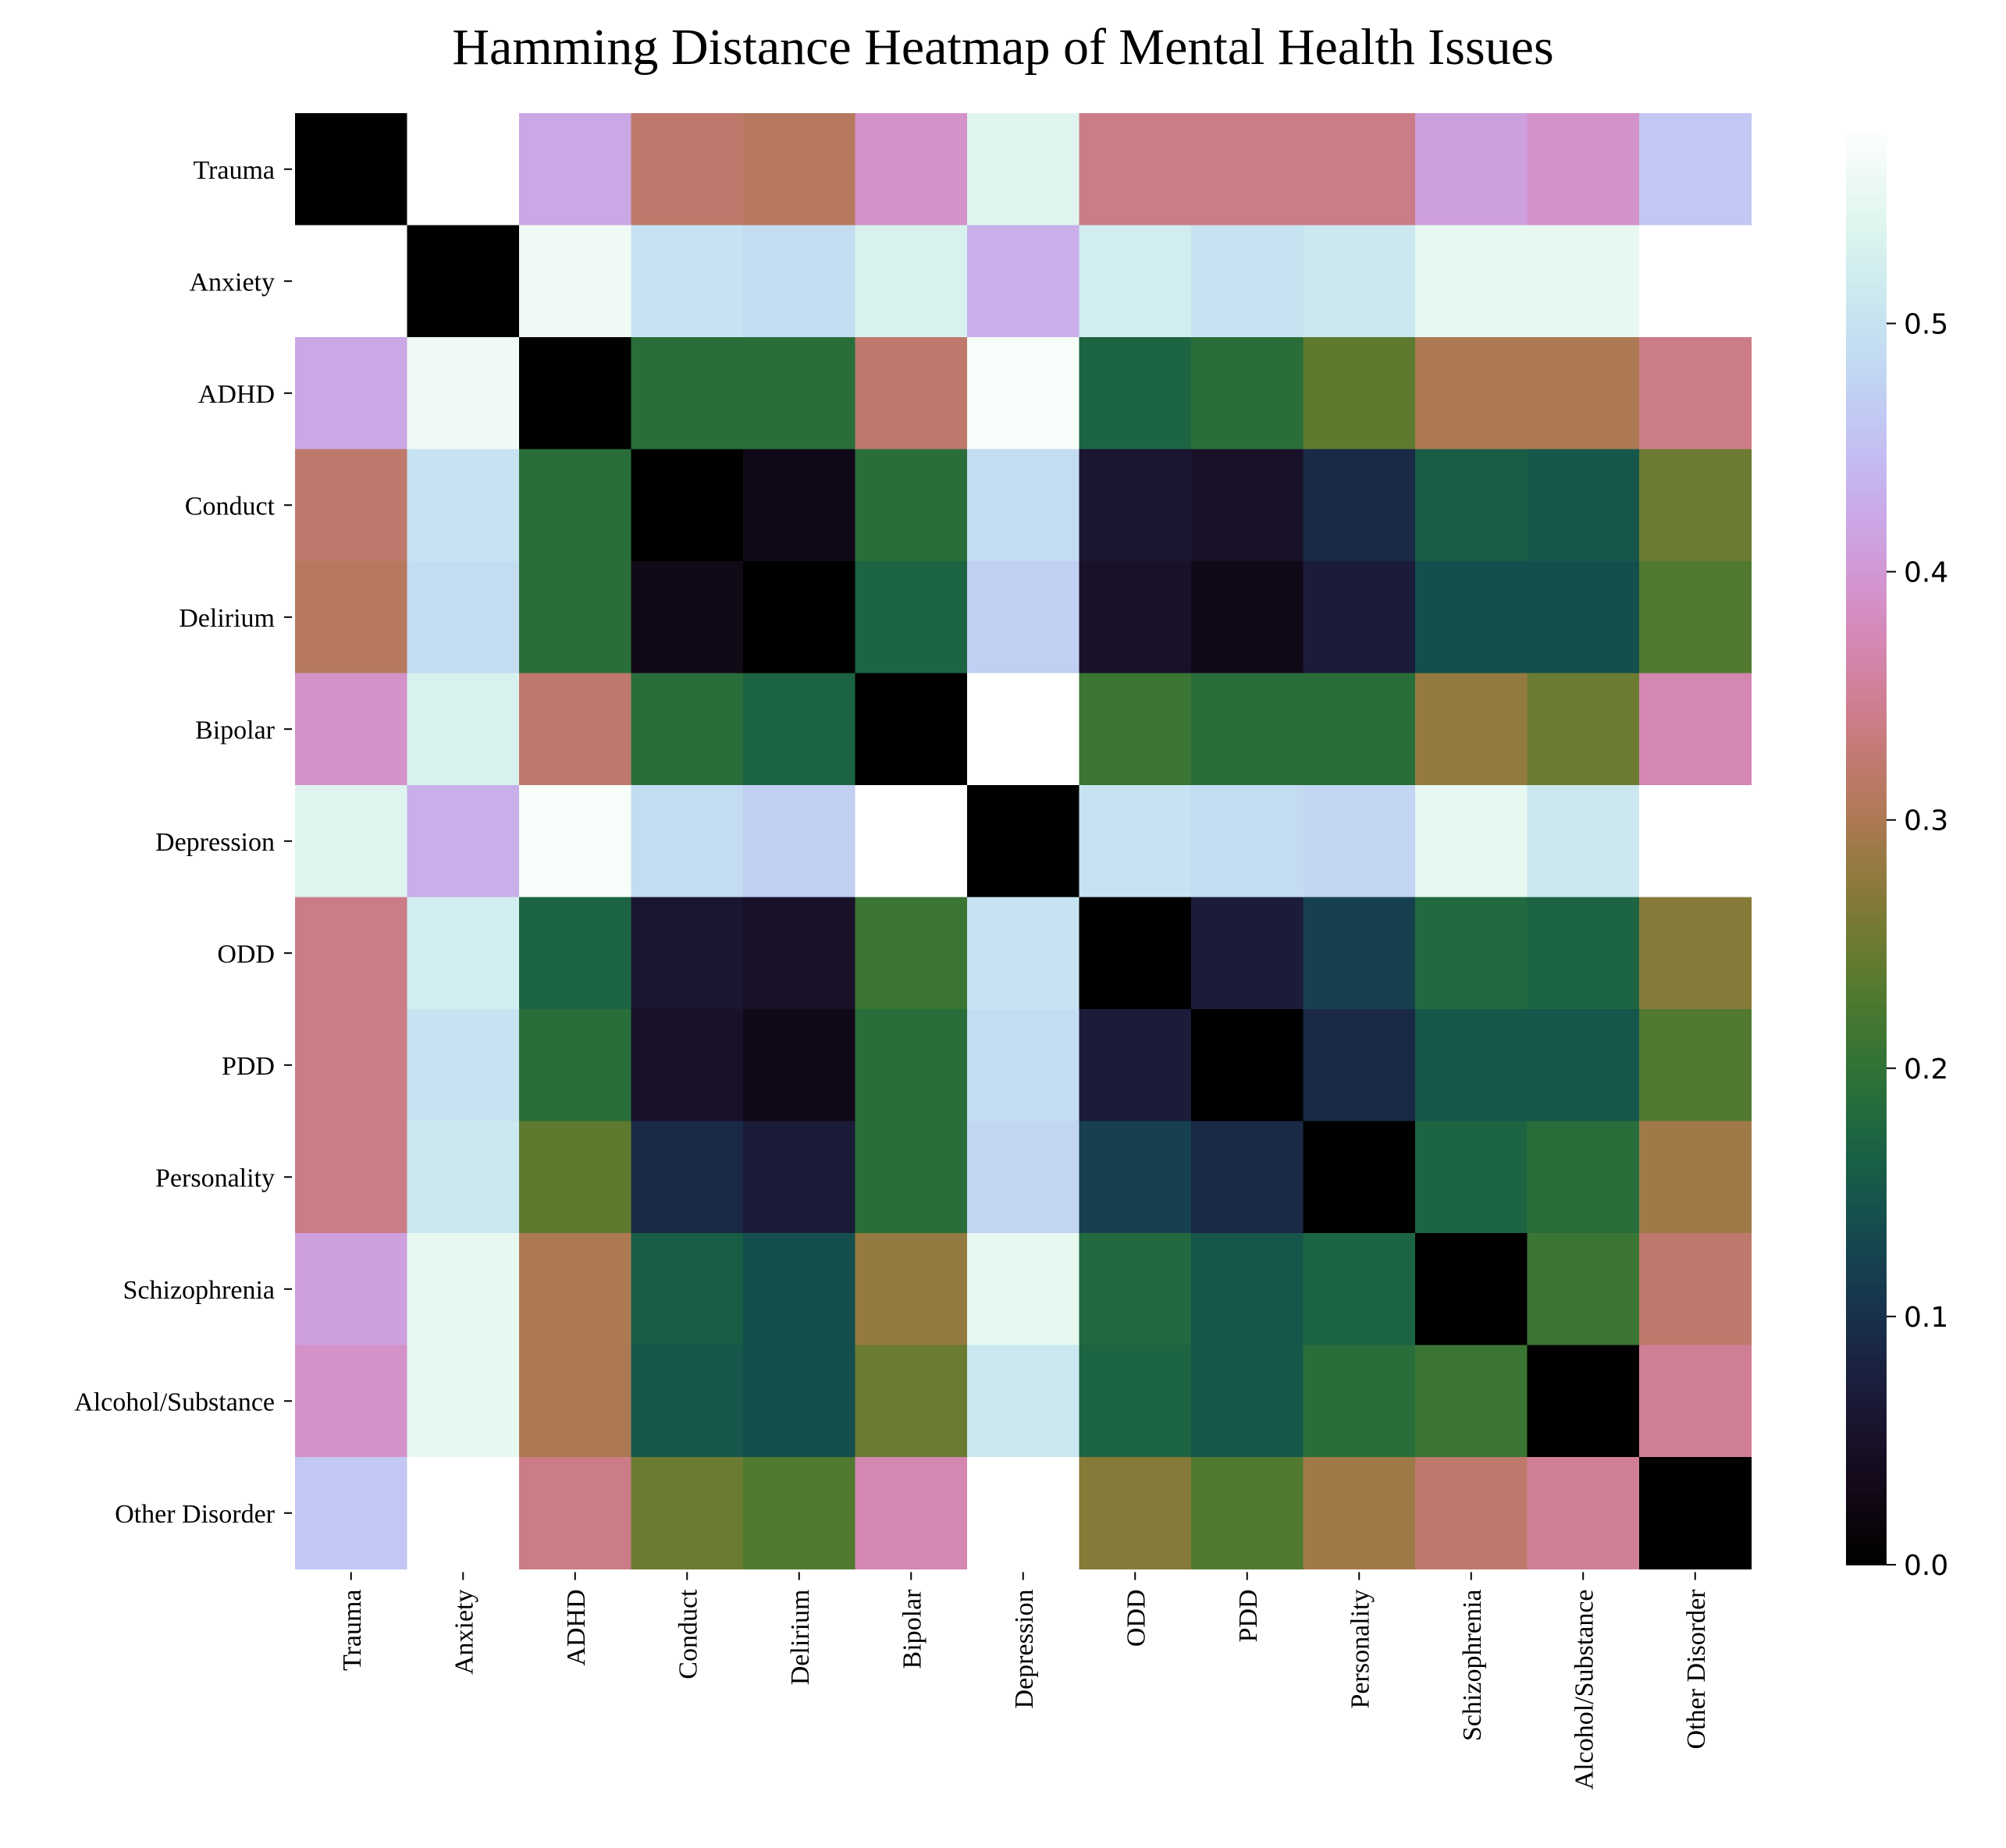 The image size is (2006, 1848). What do you see at coordinates (1360, 617) in the screenshot?
I see `heatmap-cell-delirium-personality` at bounding box center [1360, 617].